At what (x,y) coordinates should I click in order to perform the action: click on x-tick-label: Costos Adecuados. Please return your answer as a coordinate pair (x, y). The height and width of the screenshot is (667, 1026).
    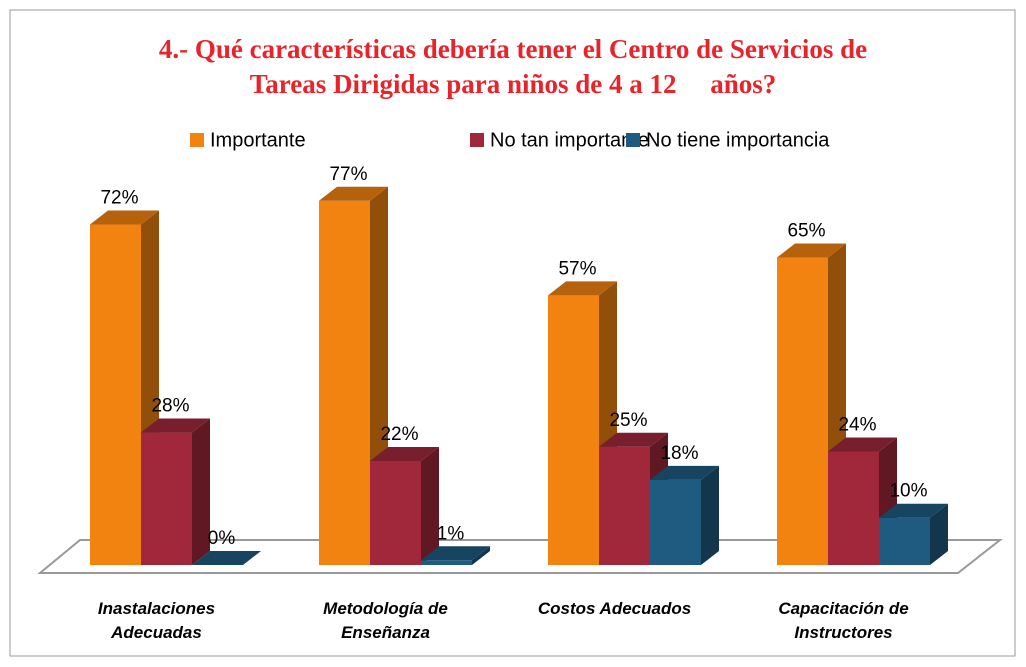
    Looking at the image, I should click on (614, 608).